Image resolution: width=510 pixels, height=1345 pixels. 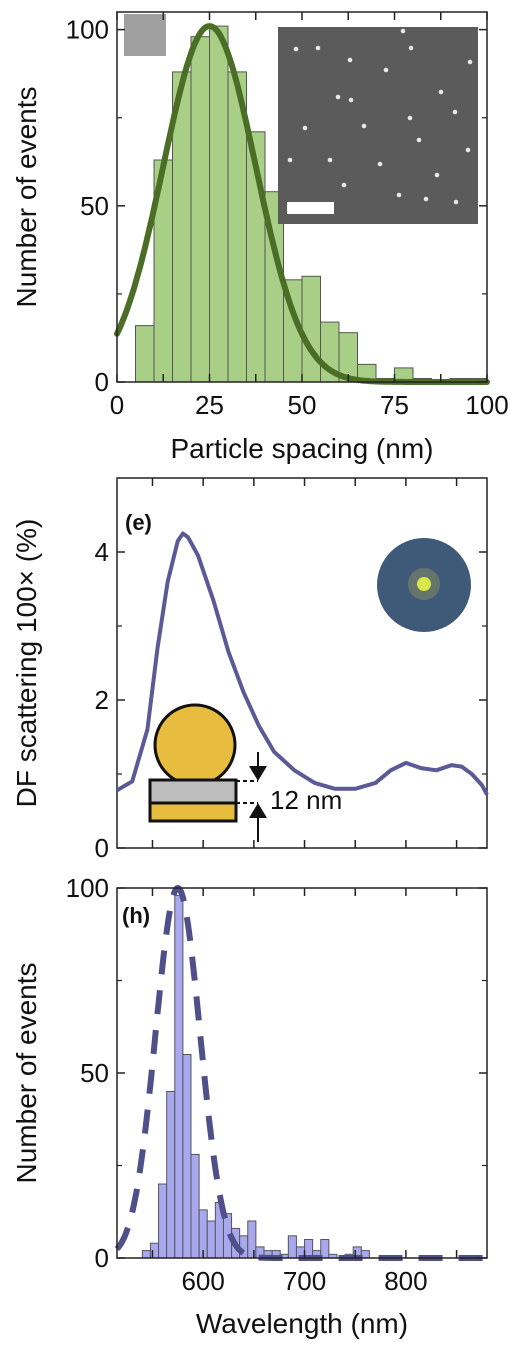 What do you see at coordinates (102, 700) in the screenshot?
I see `y-tick-label: 2` at bounding box center [102, 700].